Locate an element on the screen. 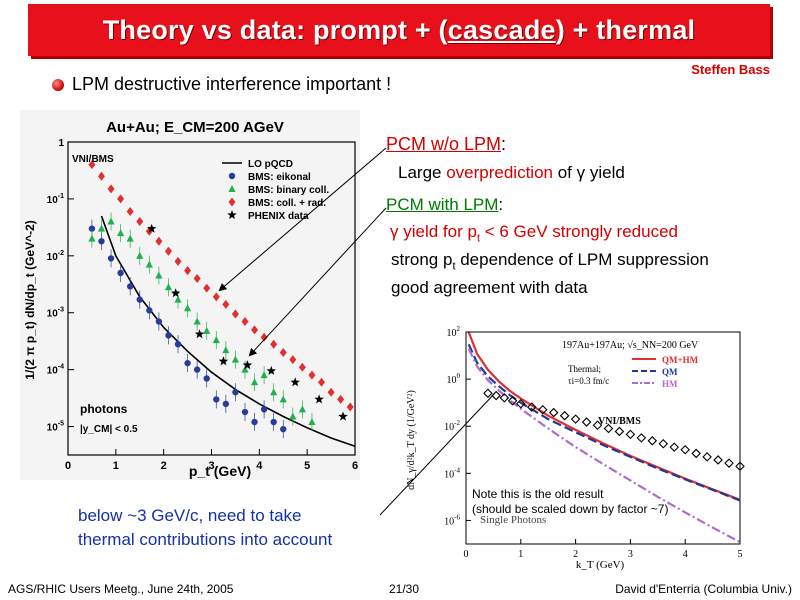  note-line1: Note this is the old result is located at coordinates (538, 494).